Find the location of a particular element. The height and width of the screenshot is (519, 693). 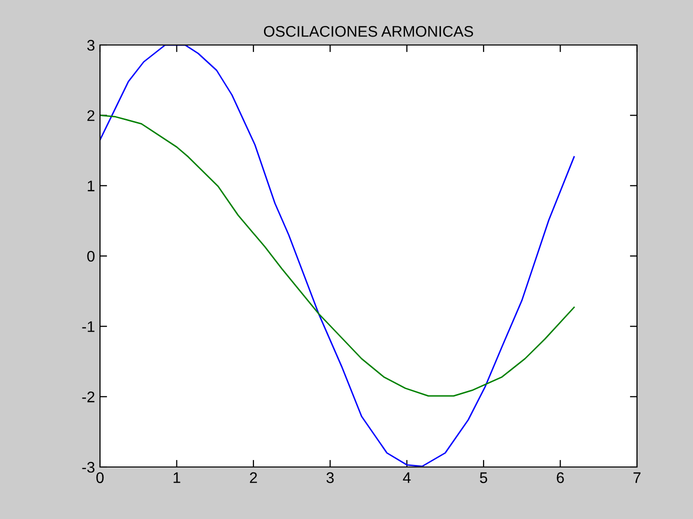

x-tick-label: 0 is located at coordinates (100, 478).